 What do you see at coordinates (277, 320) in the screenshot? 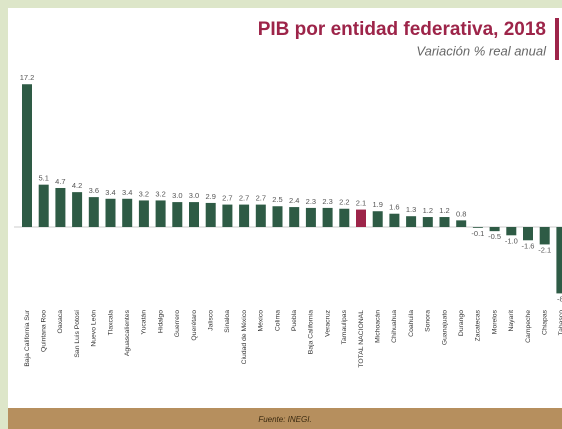
I see `x-tick-label: Colima` at bounding box center [277, 320].